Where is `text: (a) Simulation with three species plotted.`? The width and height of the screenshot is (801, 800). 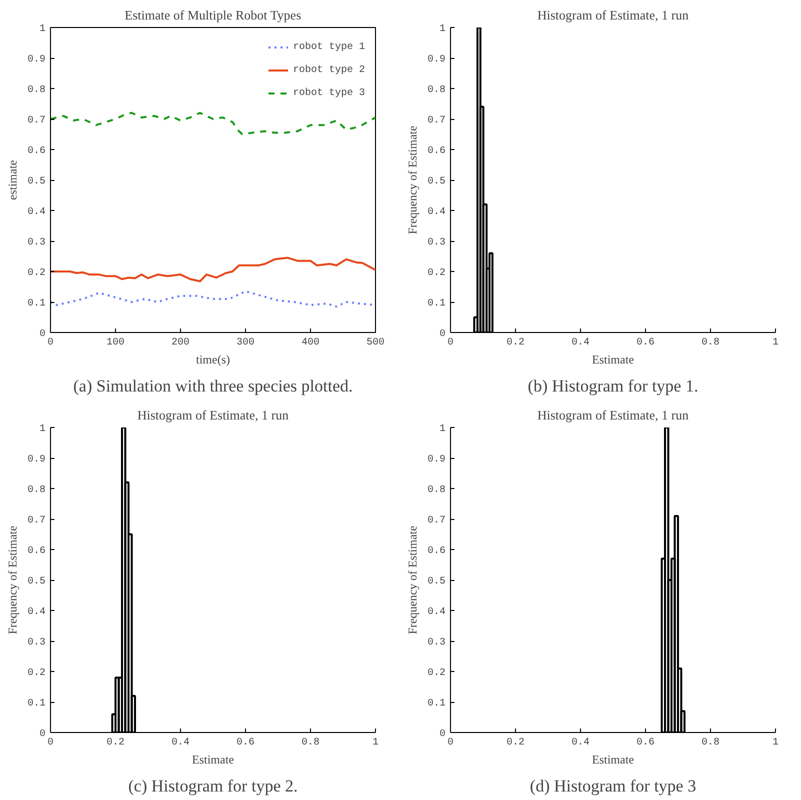
text: (a) Simulation with three species plotted. is located at coordinates (213, 386).